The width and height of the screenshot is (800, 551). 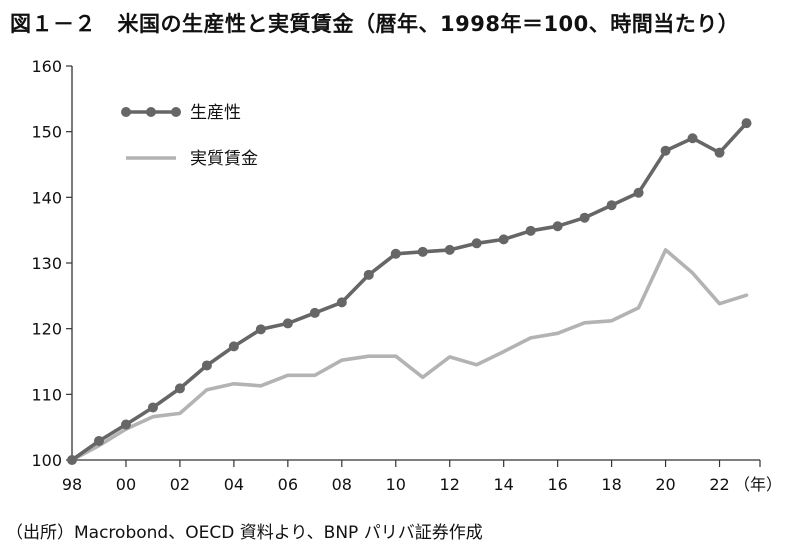 I want to click on legend-label: 生産性, so click(x=215, y=113).